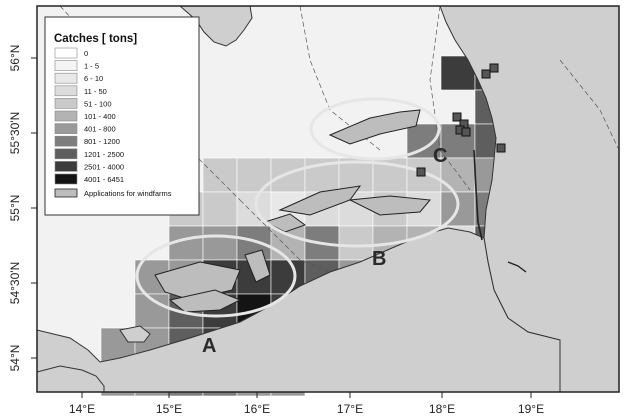 This screenshot has height=420, width=624. What do you see at coordinates (135, 334) in the screenshot?
I see `island-small` at bounding box center [135, 334].